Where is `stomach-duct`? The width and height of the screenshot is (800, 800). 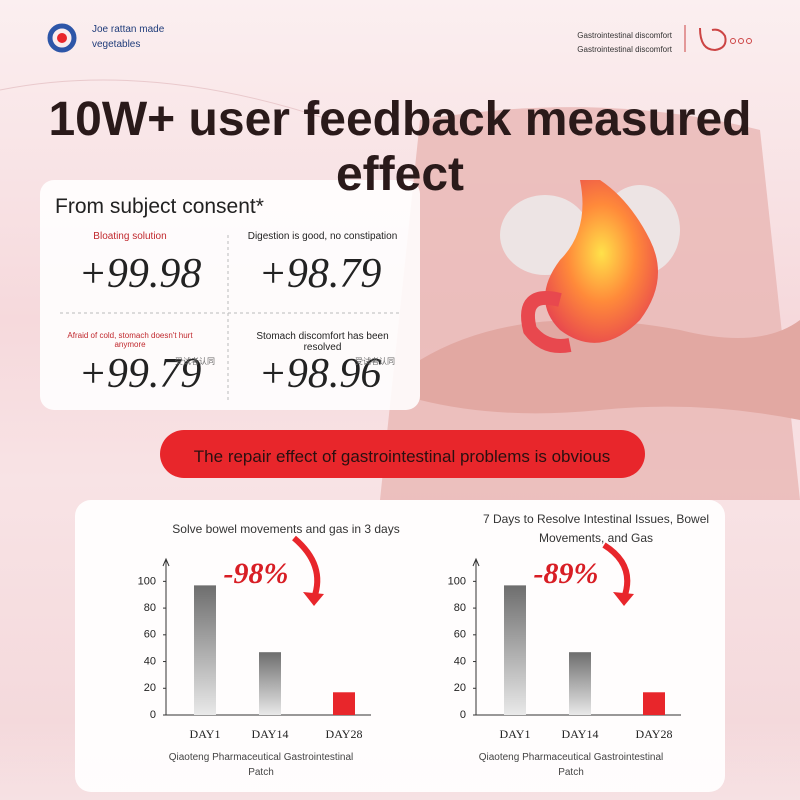
stomach-duct is located at coordinates (546, 322).